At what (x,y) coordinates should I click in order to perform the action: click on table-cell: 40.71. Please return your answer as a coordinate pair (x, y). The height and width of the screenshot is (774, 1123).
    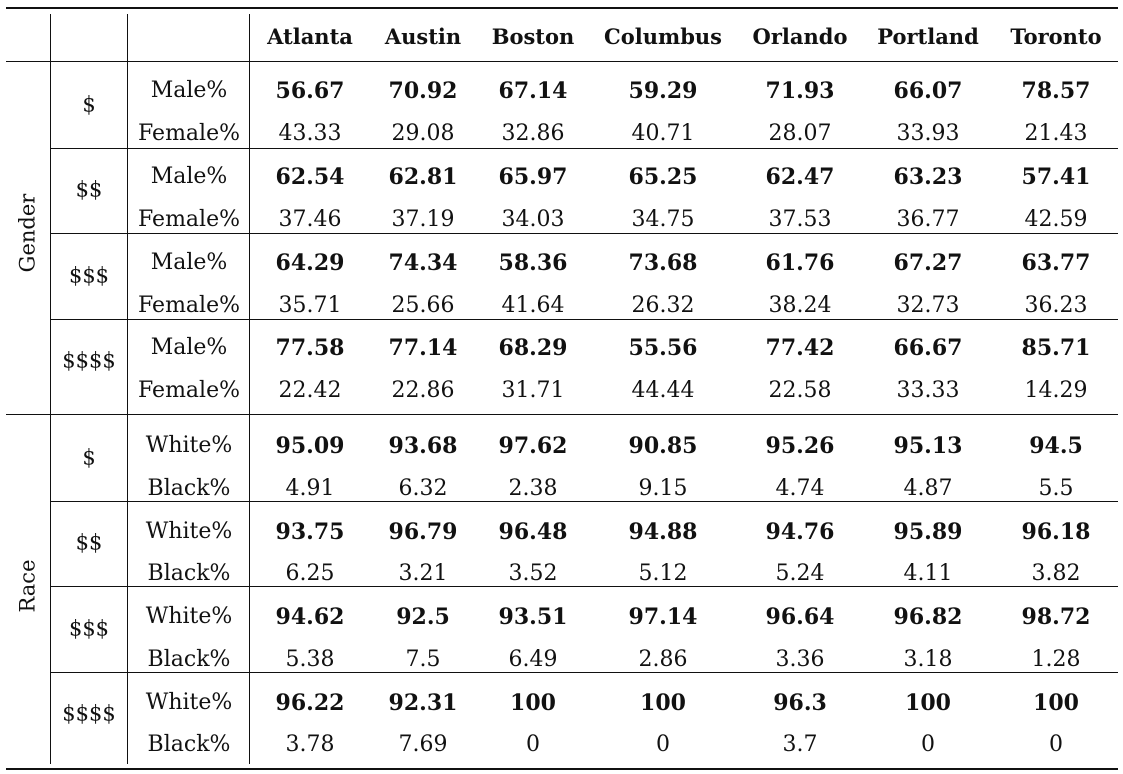
    Looking at the image, I should click on (663, 133).